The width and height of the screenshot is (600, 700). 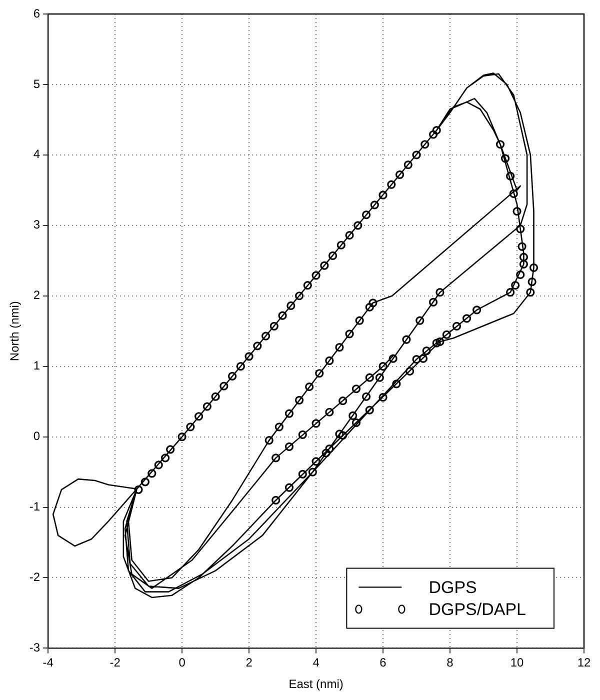 I want to click on x-tick-label: 6, so click(x=383, y=663).